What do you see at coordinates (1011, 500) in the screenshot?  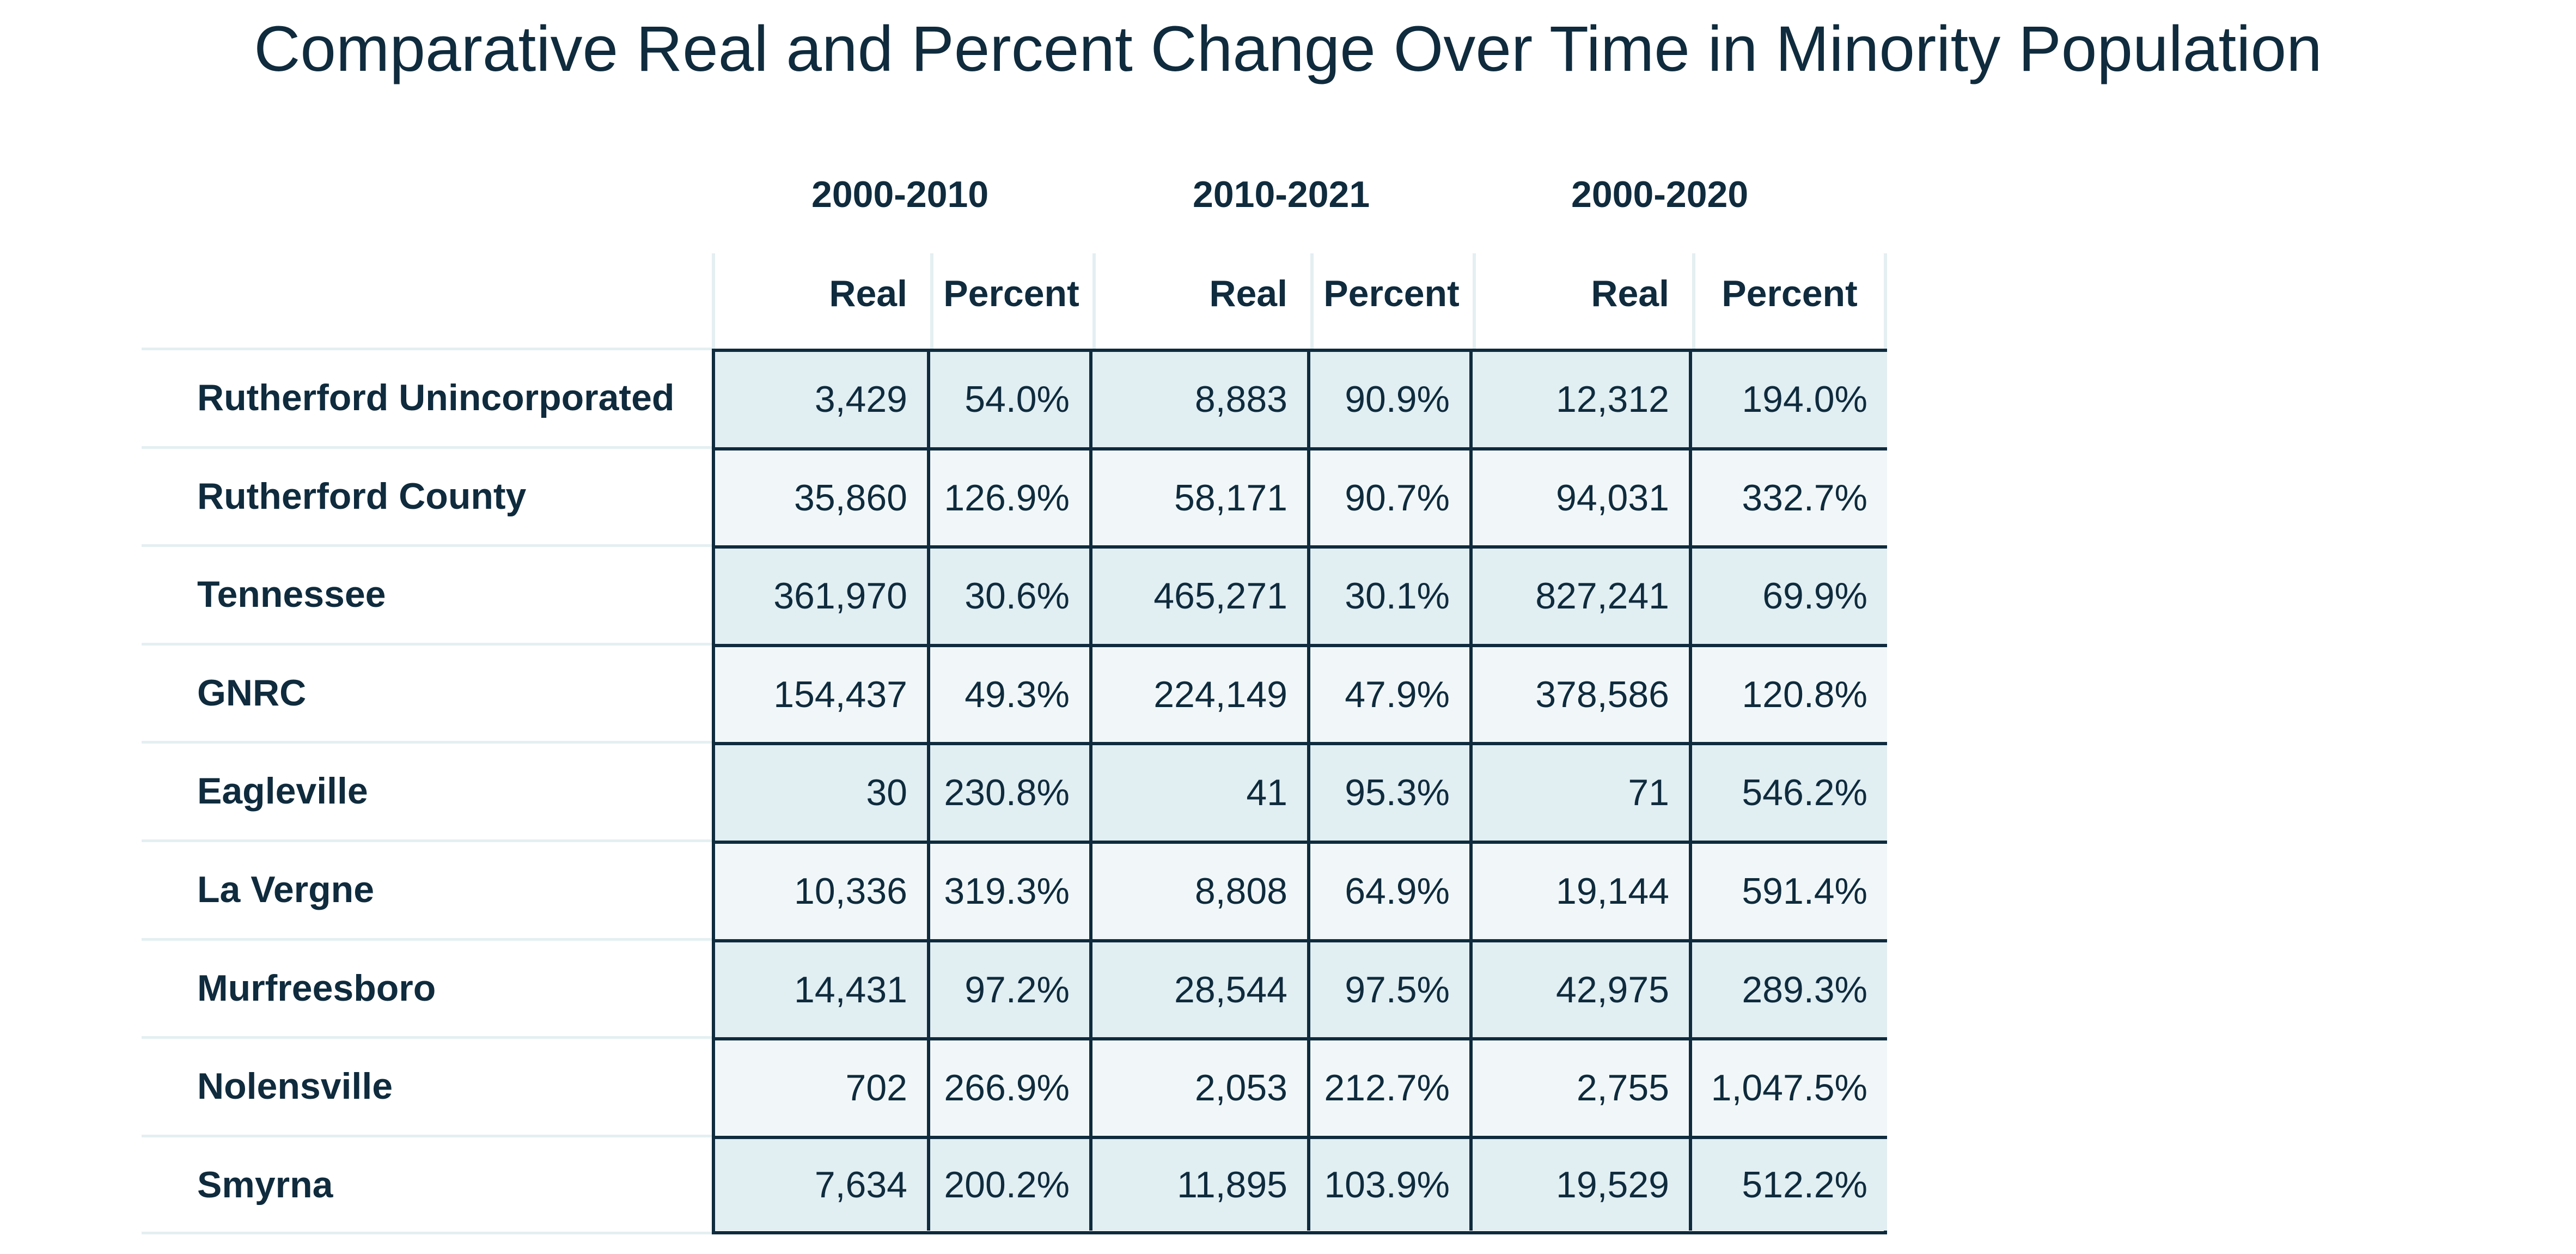 I see `table-cell-percent: 126.9%` at bounding box center [1011, 500].